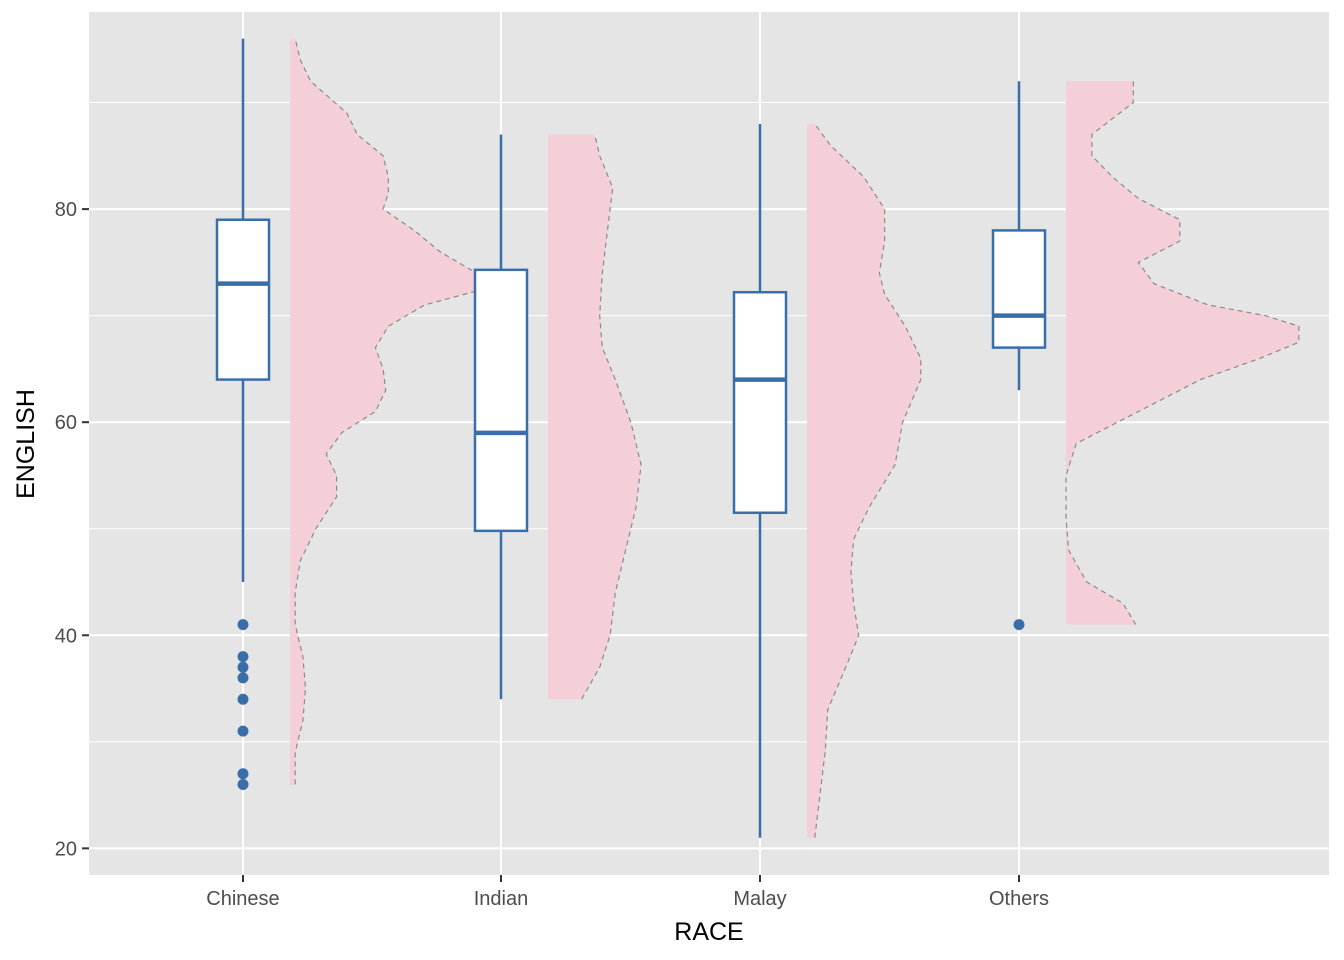 The height and width of the screenshot is (960, 1344). Describe the element at coordinates (66, 423) in the screenshot. I see `y-tick-label: 60` at that location.